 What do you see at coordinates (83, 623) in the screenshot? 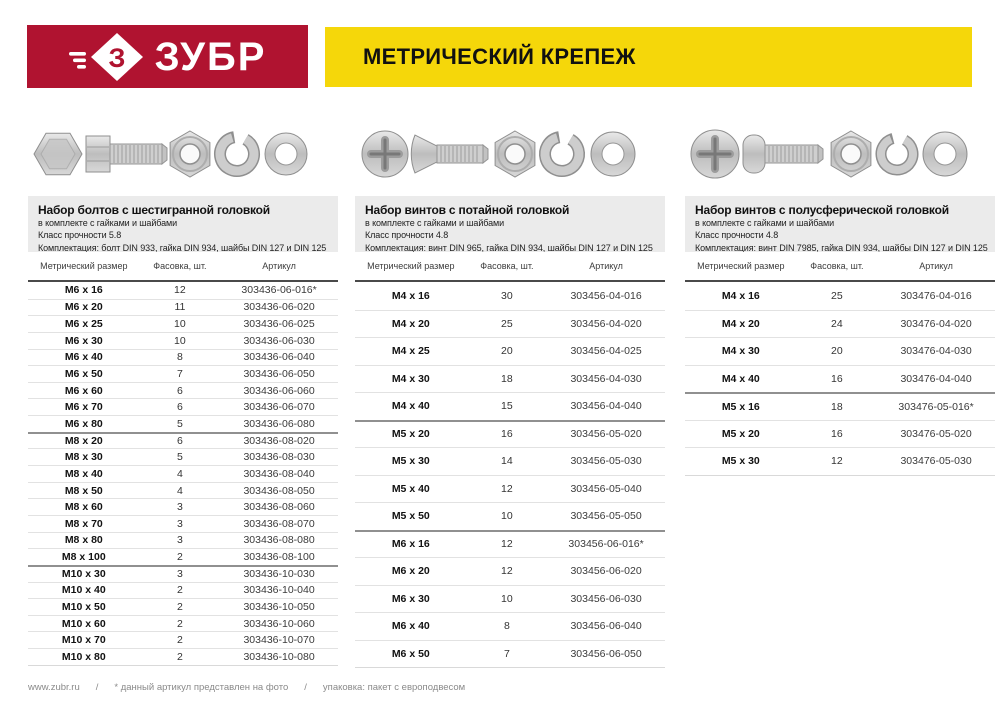
I see `size-cell: М10 х 60` at bounding box center [83, 623].